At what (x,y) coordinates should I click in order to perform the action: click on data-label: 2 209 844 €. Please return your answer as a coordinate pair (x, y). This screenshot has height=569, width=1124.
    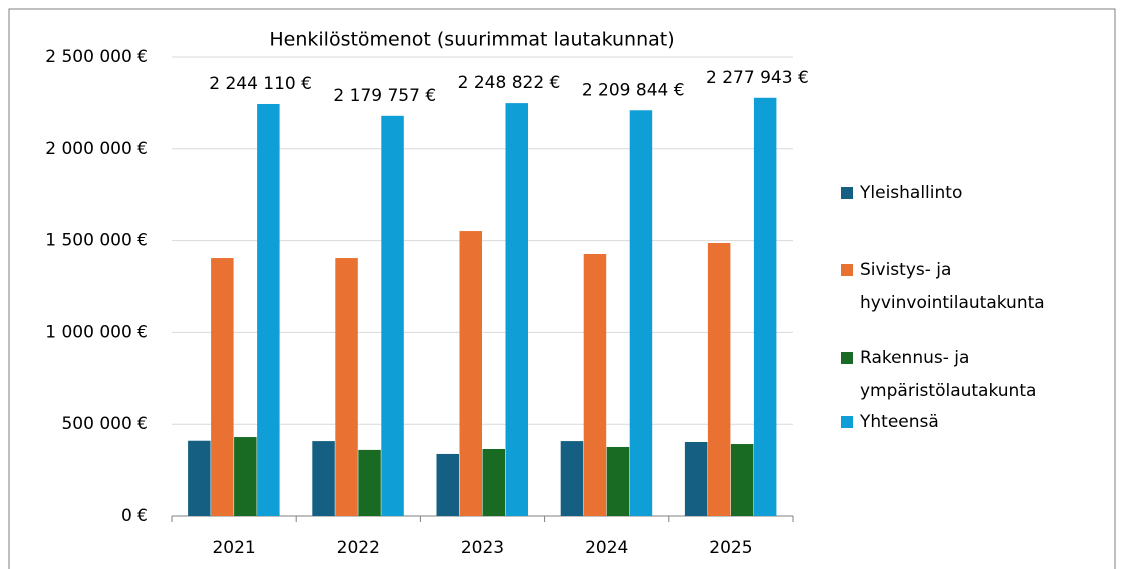
    Looking at the image, I should click on (633, 90).